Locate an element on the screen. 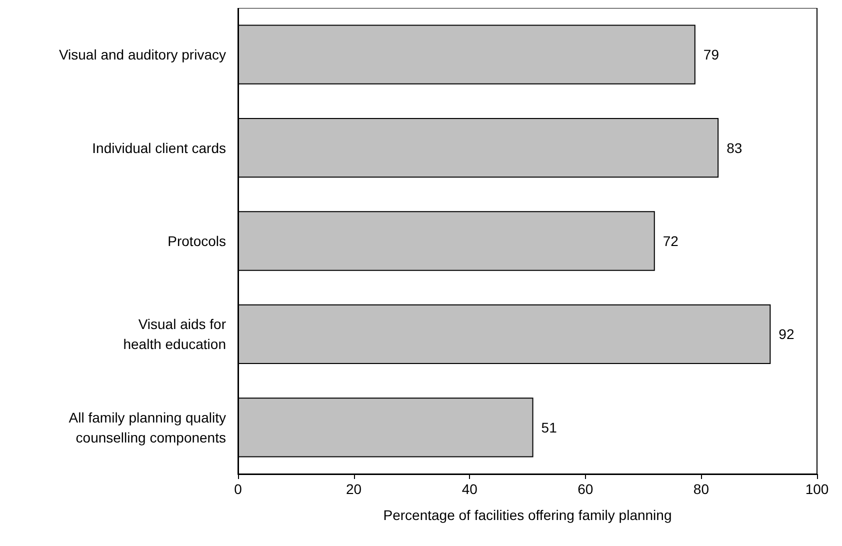 The height and width of the screenshot is (546, 842). x-tick-label: 100 is located at coordinates (817, 489).